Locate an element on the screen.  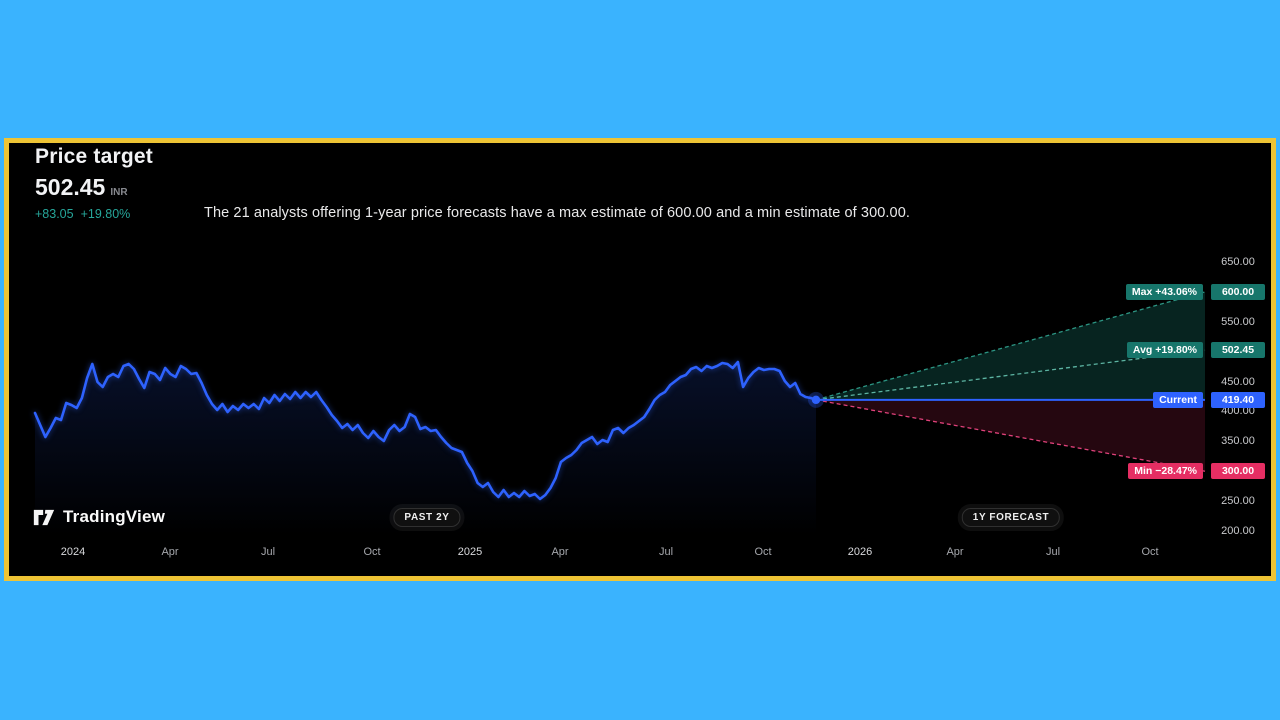
current-value: 419.40 is located at coordinates (1238, 399).